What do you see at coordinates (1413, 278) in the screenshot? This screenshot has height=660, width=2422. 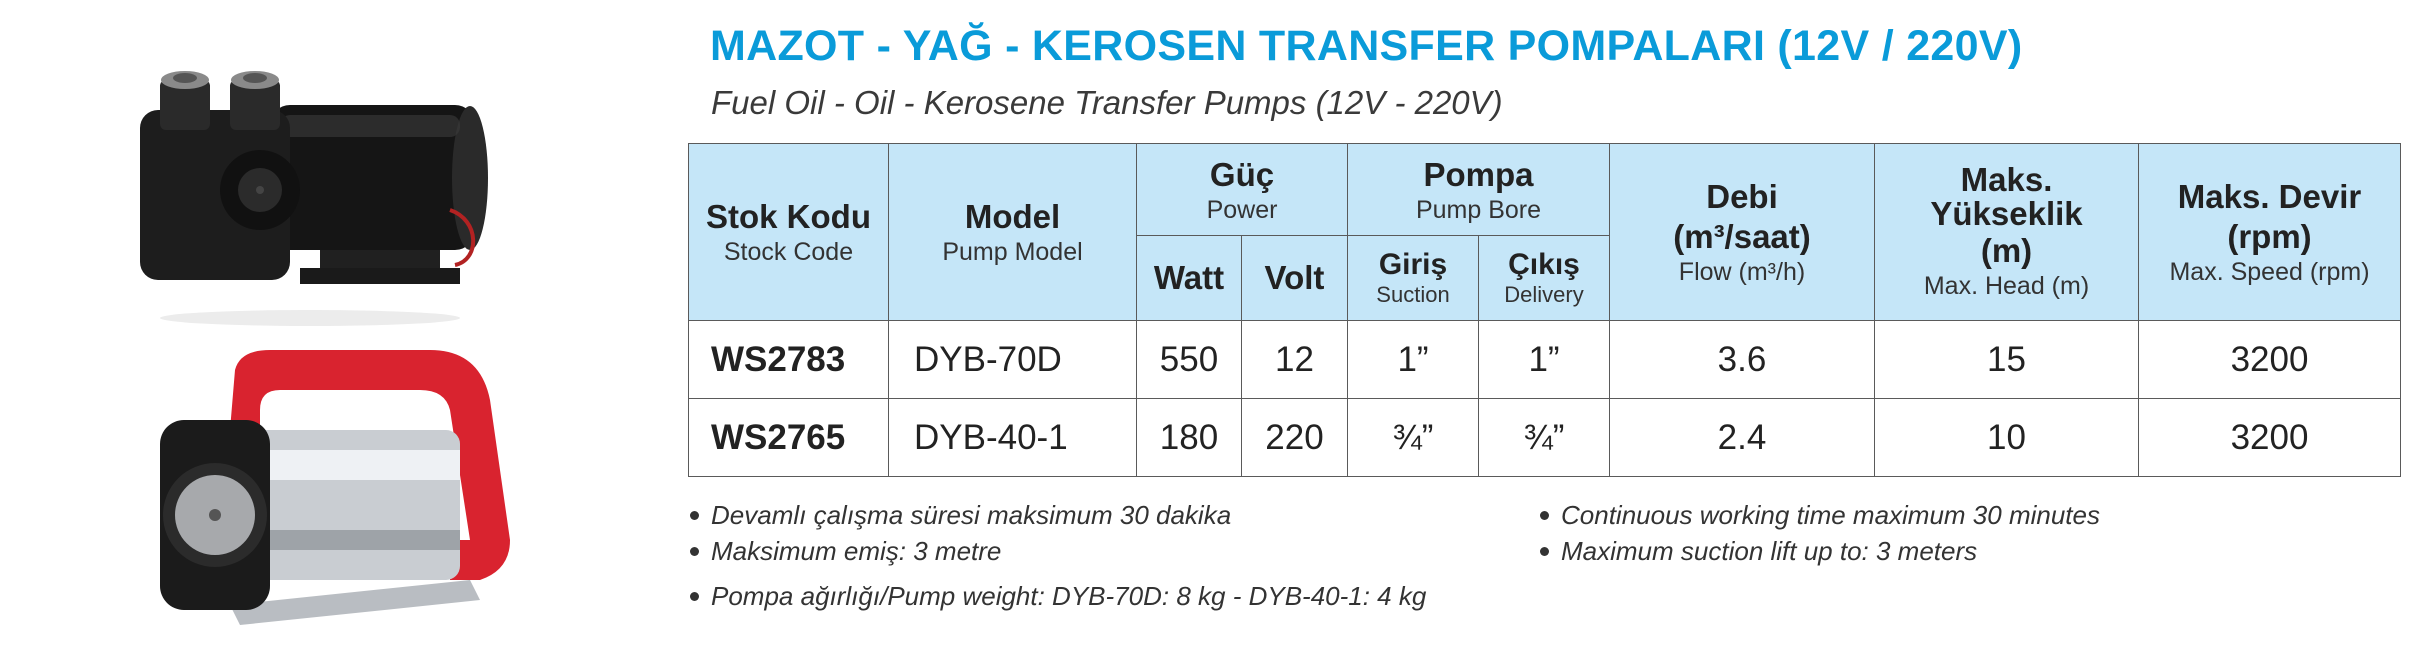 I see `header-suction: Giriş Suction` at bounding box center [1413, 278].